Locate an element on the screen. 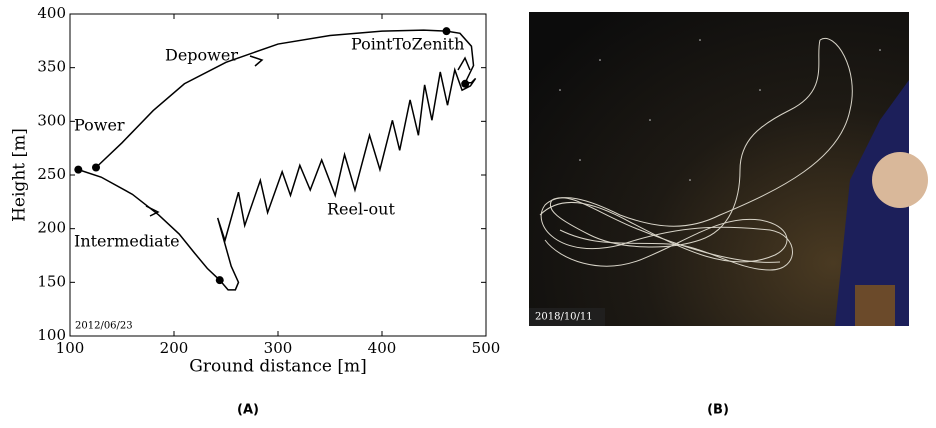  y-axis-label: Height [m] is located at coordinates (20, 175).